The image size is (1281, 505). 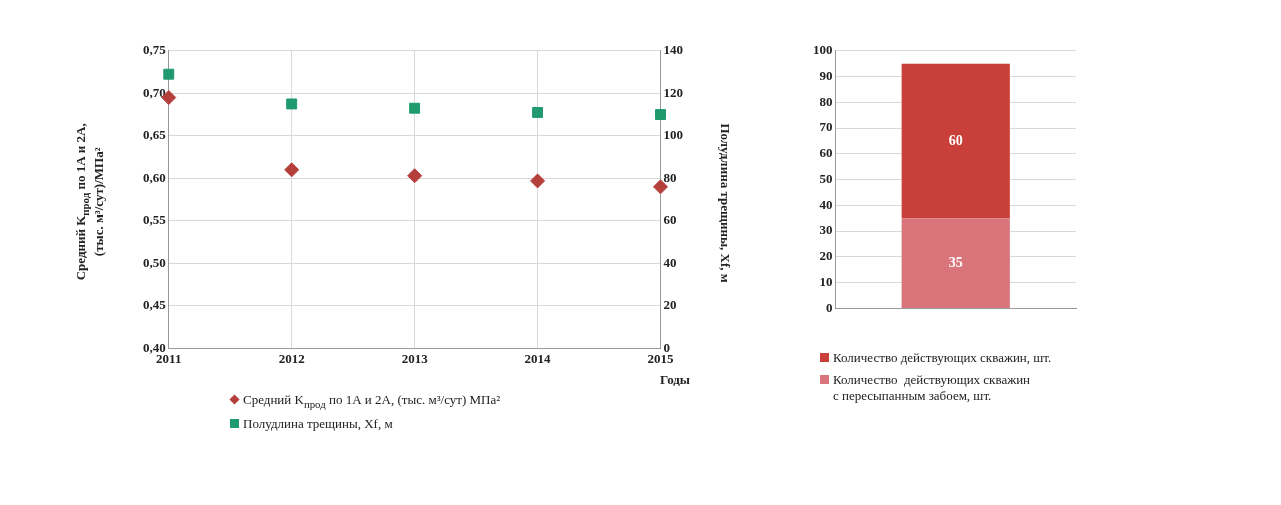 What do you see at coordinates (826, 230) in the screenshot?
I see `y-tick-label: 30` at bounding box center [826, 230].